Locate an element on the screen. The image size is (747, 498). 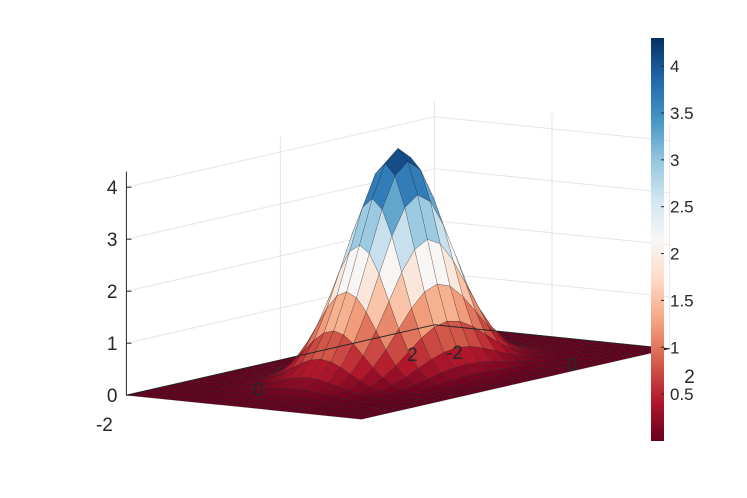
y-tick-label: -2 is located at coordinates (454, 353).